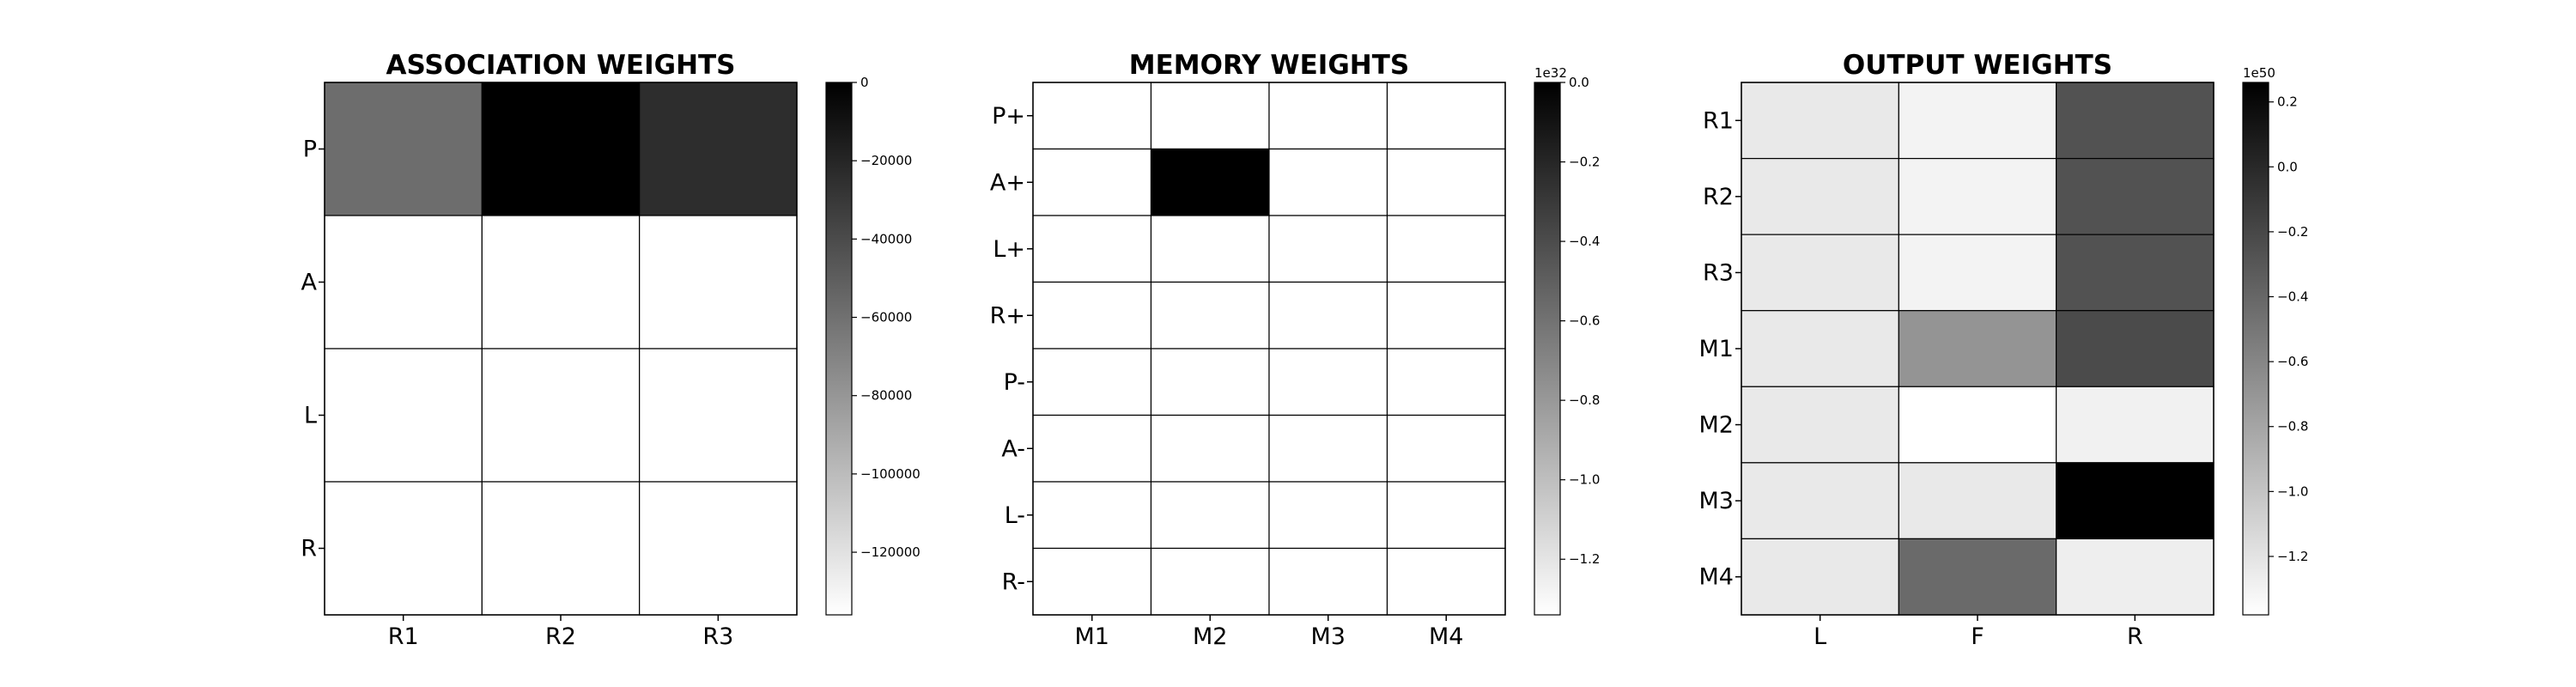 Image resolution: width=2576 pixels, height=687 pixels. What do you see at coordinates (886, 238) in the screenshot?
I see `colorbar-tick-label: −40000` at bounding box center [886, 238].